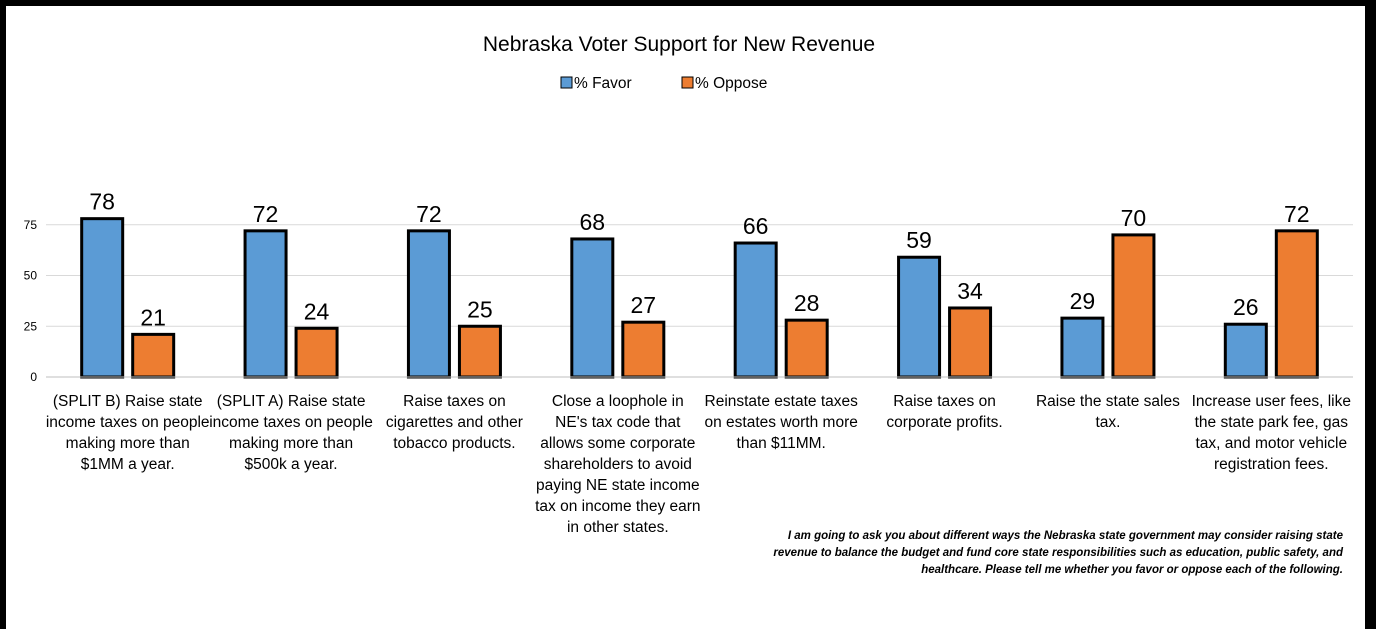 Image resolution: width=1376 pixels, height=629 pixels. What do you see at coordinates (1083, 301) in the screenshot?
I see `data-label-favor-6: 29` at bounding box center [1083, 301].